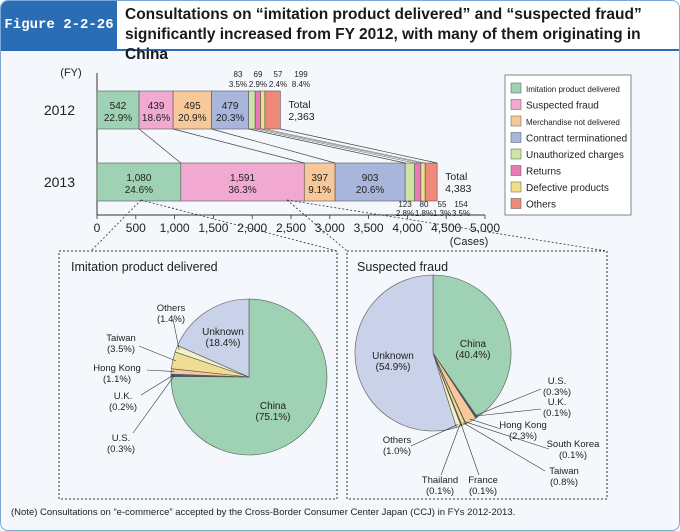  I want to click on bar-value-label: 55, so click(442, 204).